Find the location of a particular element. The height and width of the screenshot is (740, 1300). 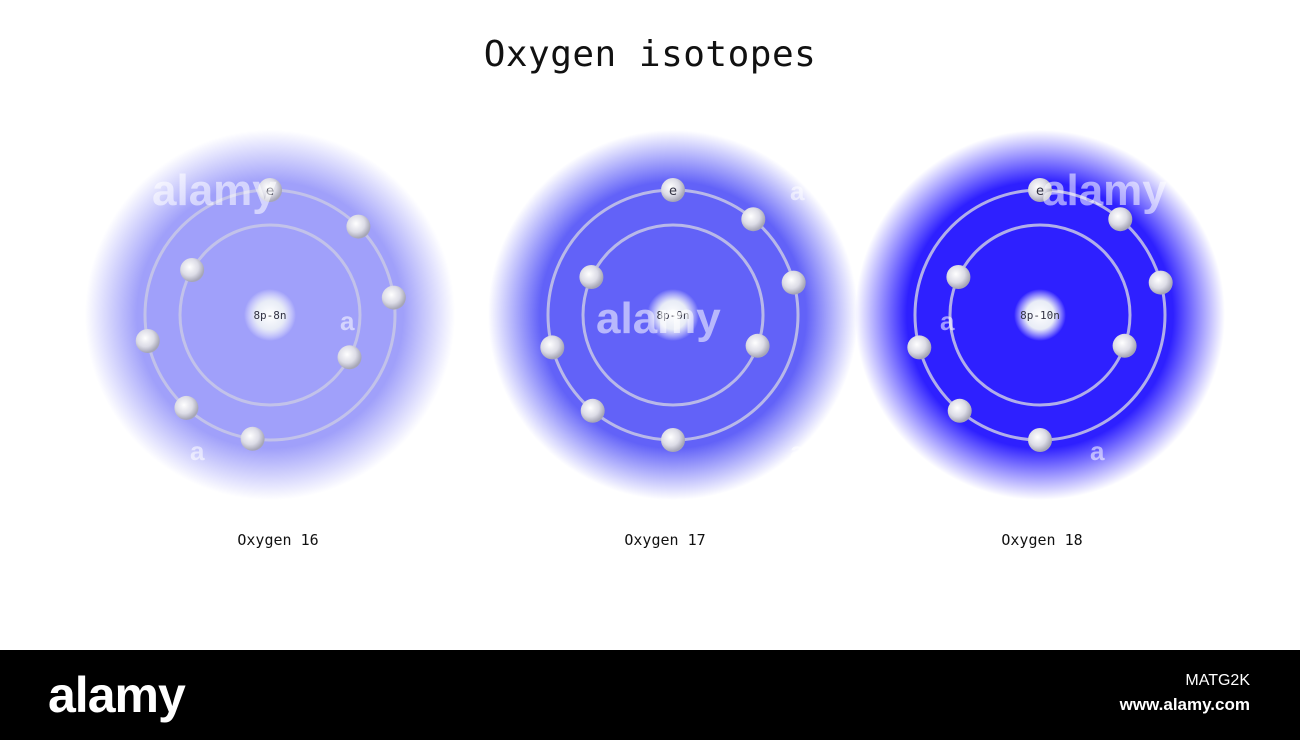

footer-bar: alamy MATG2K www.alamy.com is located at coordinates (650, 695).